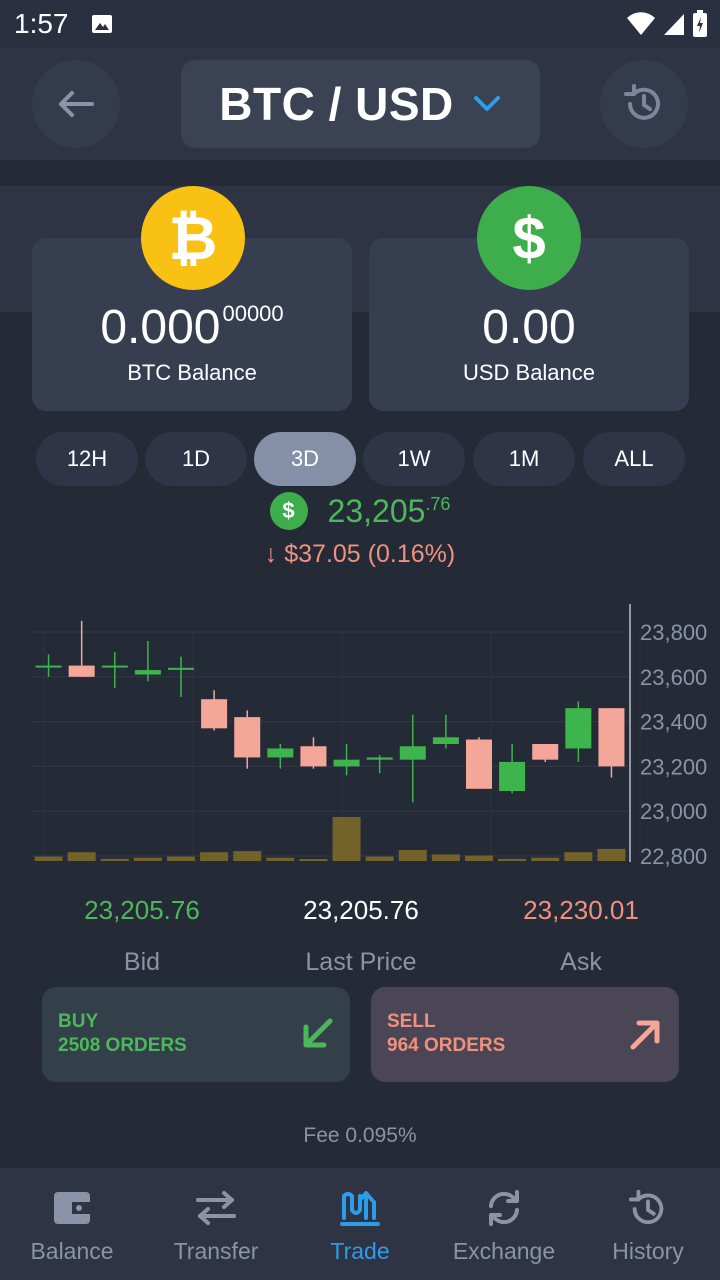  What do you see at coordinates (634, 459) in the screenshot?
I see `range-tab-all: ALL` at bounding box center [634, 459].